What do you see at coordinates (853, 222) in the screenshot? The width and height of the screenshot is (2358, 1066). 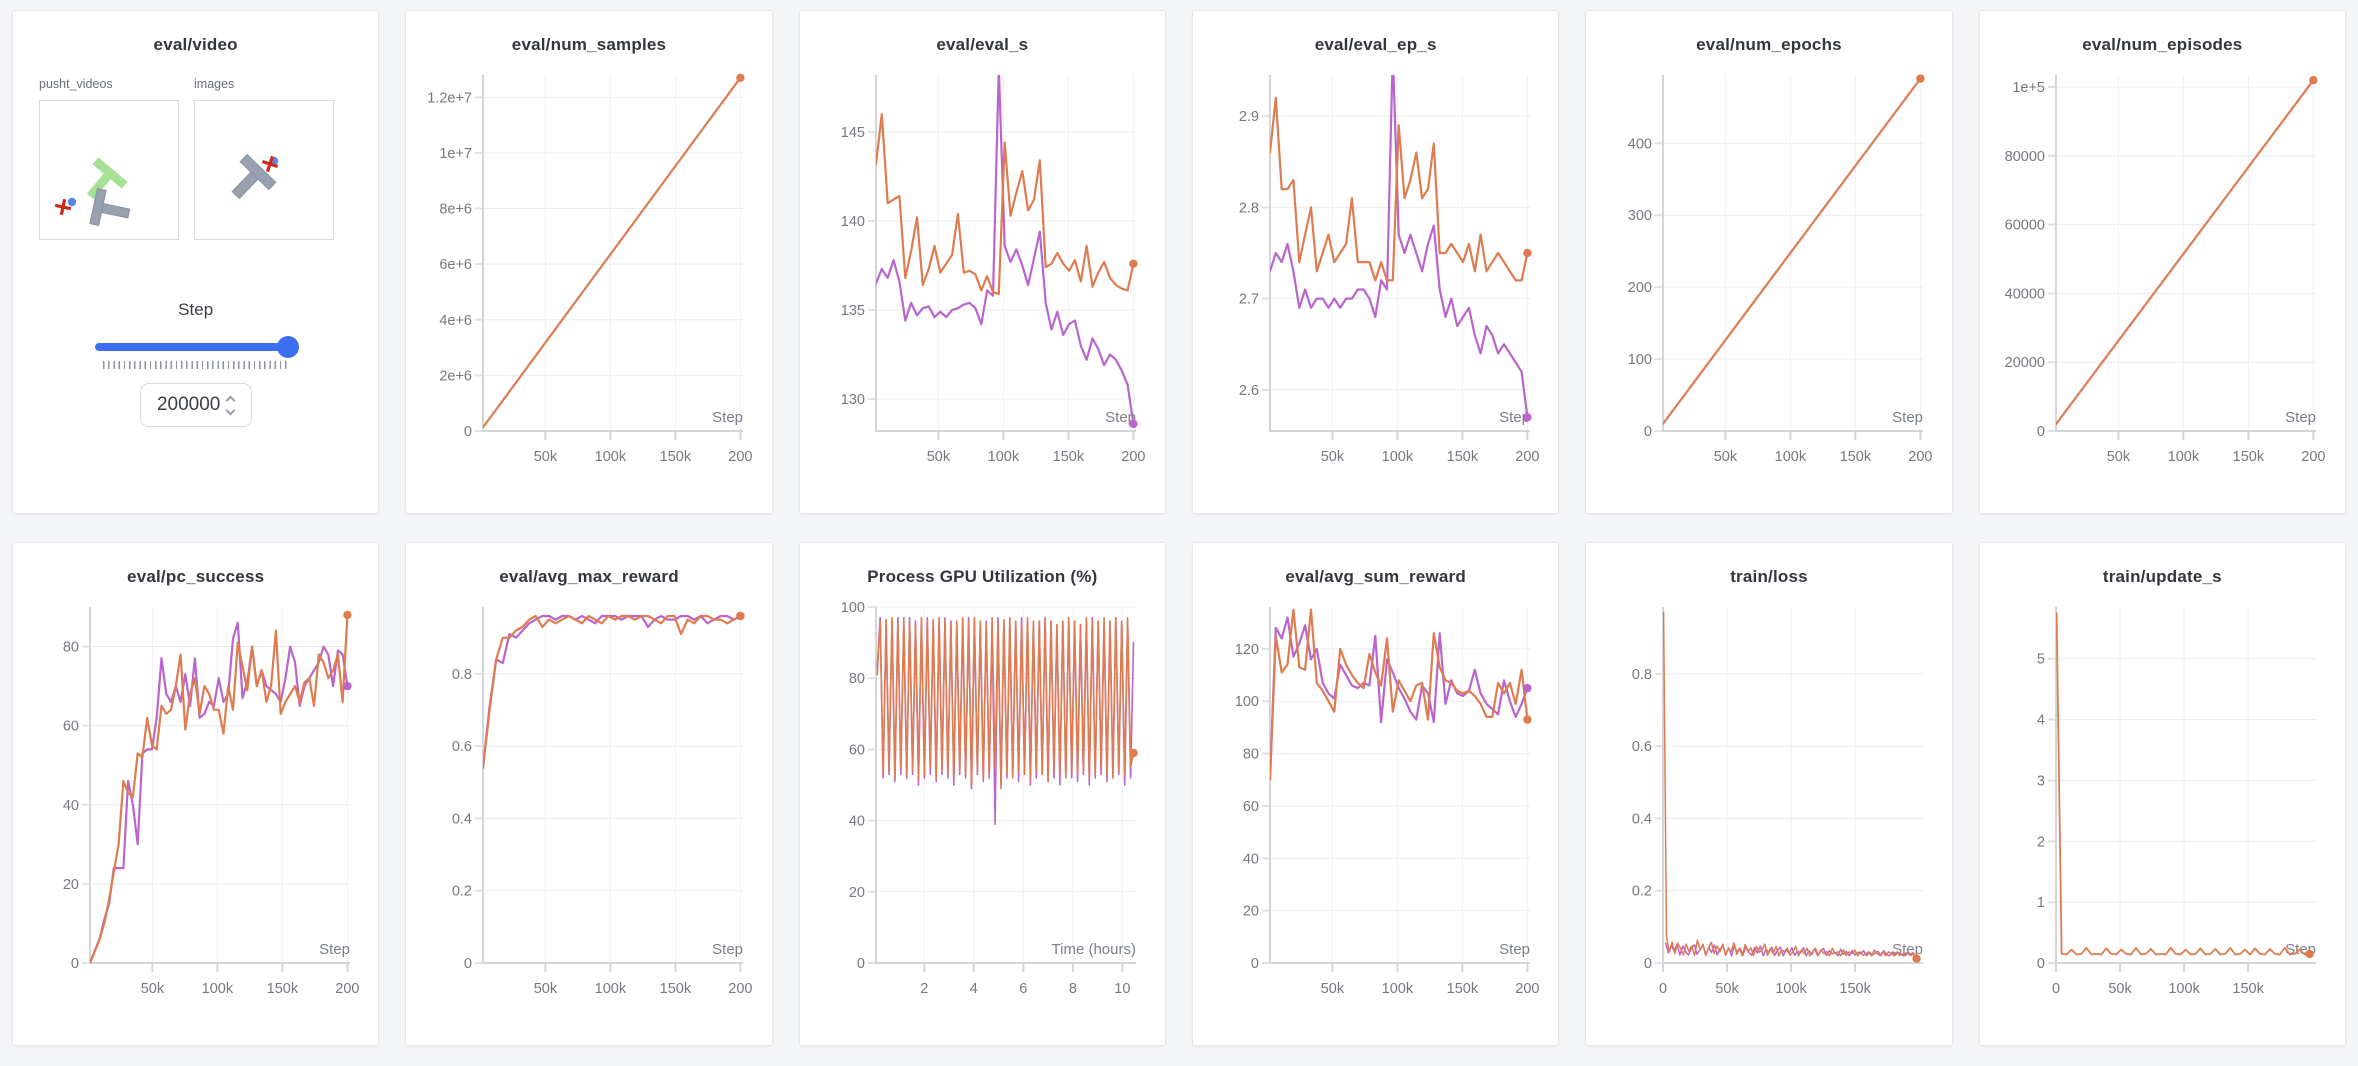 I see `y-tick-label: 140` at bounding box center [853, 222].